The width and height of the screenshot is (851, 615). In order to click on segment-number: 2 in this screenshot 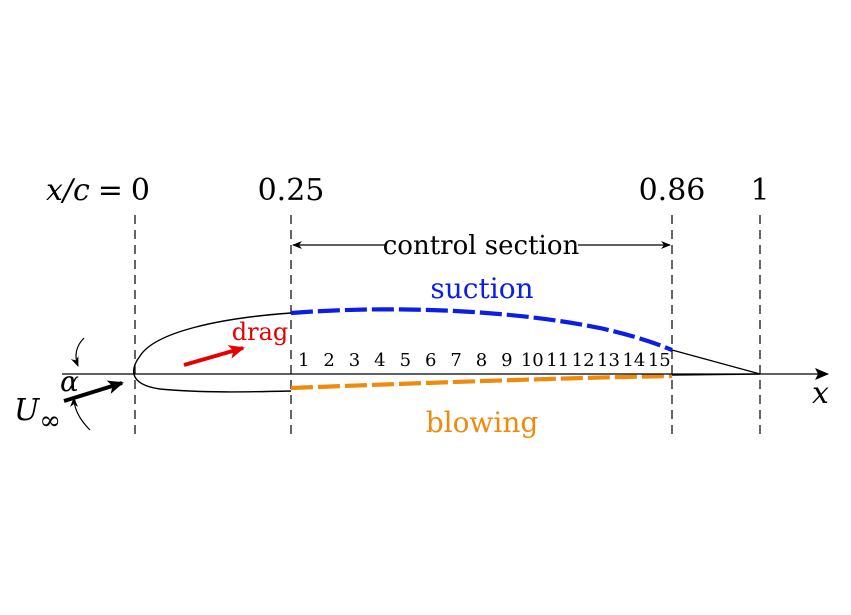, I will do `click(328, 360)`.